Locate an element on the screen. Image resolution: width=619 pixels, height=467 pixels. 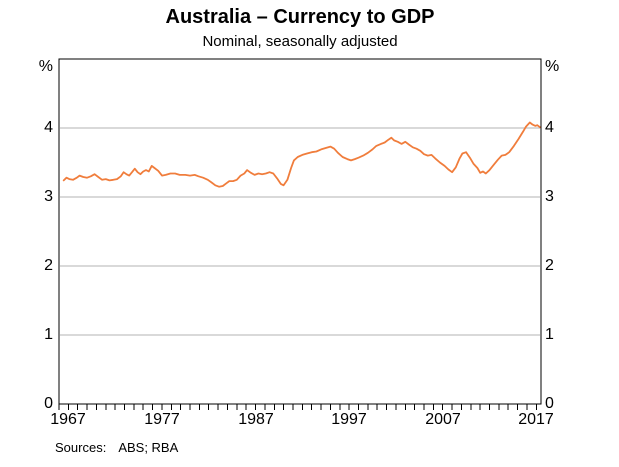
y-tick-label-right-3: 3 is located at coordinates (549, 196).